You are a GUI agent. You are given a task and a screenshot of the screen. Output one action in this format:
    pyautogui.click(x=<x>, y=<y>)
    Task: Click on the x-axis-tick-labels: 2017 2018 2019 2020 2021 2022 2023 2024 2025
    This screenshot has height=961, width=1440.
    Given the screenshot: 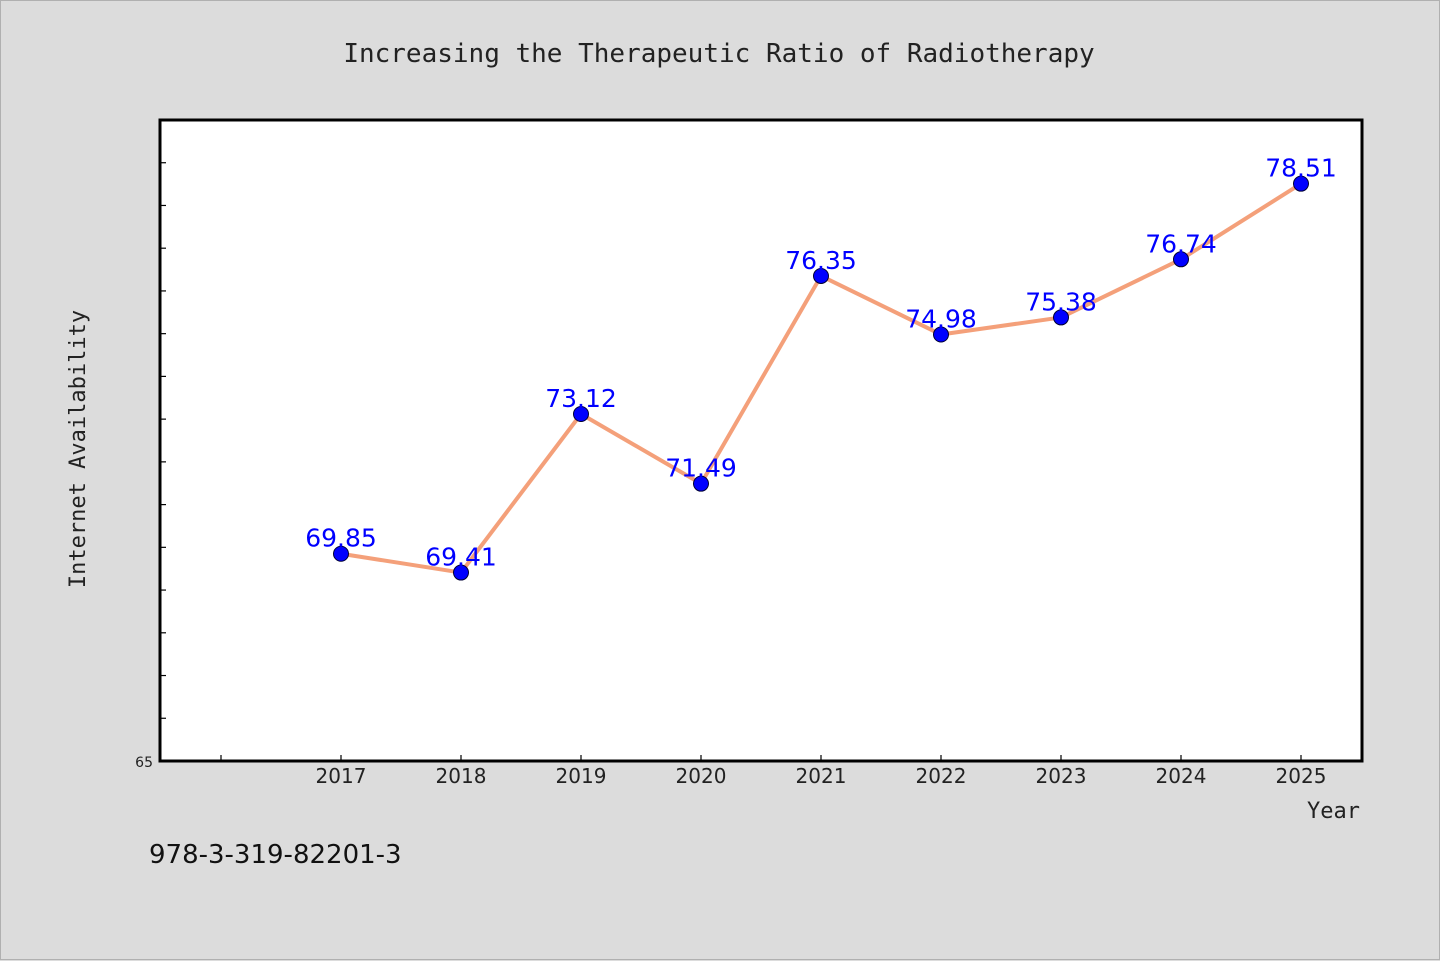 What is the action you would take?
    pyautogui.click(x=821, y=776)
    